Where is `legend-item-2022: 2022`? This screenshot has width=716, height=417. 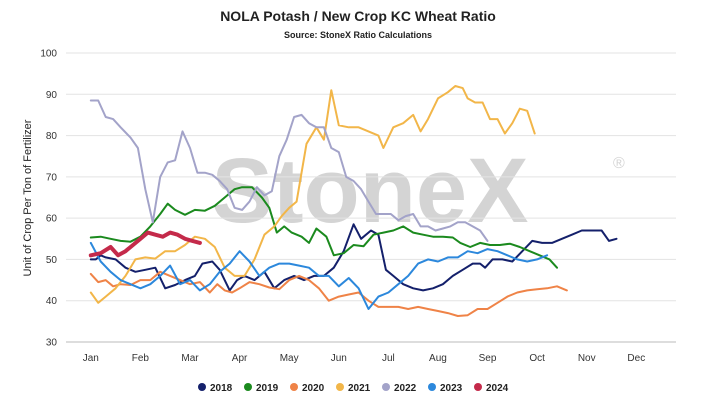 legend-item-2022: 2022 is located at coordinates (399, 388).